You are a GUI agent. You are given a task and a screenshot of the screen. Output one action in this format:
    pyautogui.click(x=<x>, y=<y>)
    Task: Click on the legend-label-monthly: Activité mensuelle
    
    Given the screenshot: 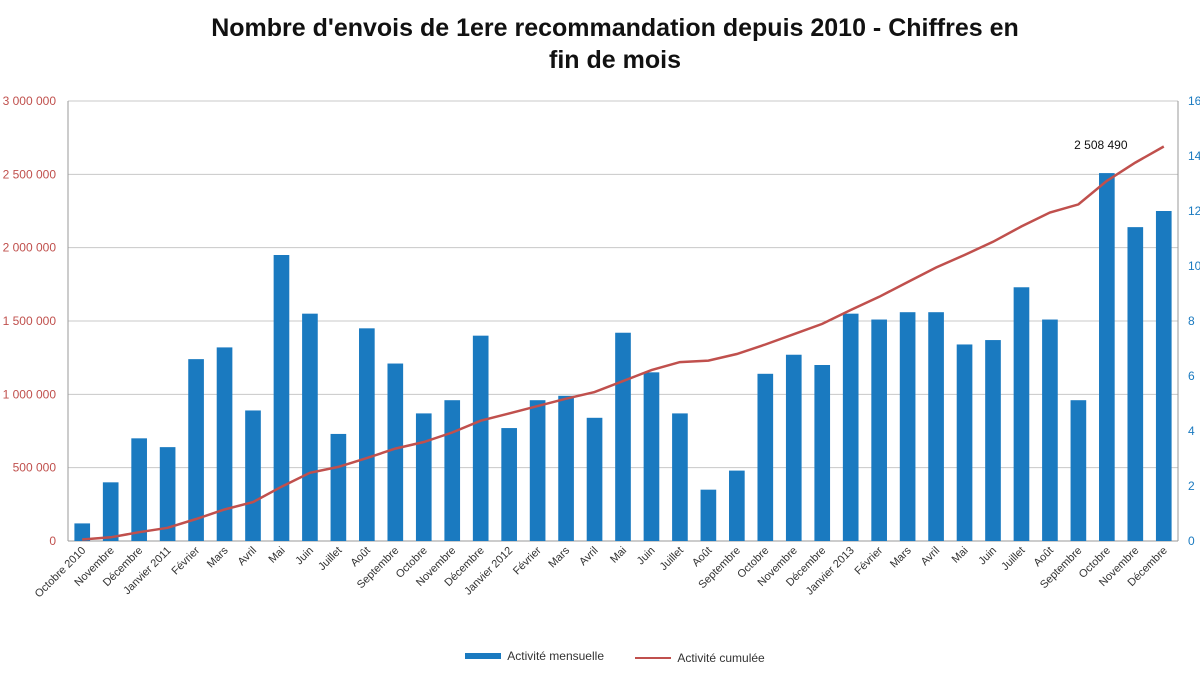 What is the action you would take?
    pyautogui.click(x=555, y=656)
    